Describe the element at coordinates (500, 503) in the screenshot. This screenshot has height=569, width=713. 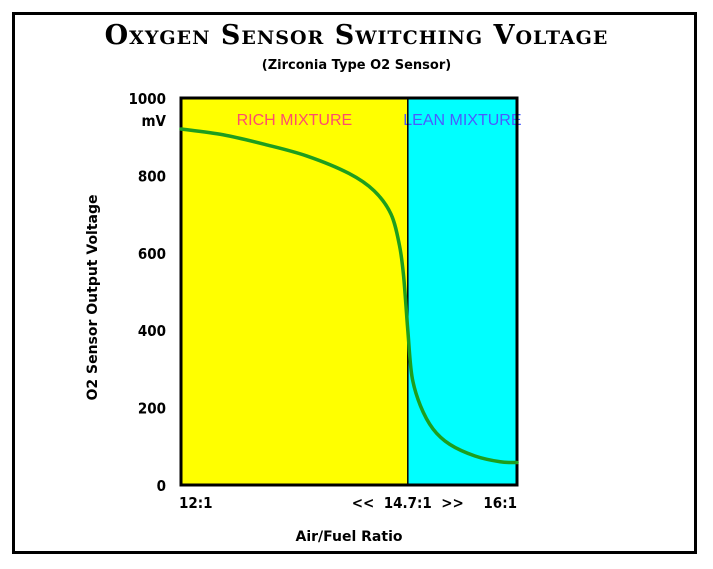
I see `x-tick-label-2: 16:1` at that location.